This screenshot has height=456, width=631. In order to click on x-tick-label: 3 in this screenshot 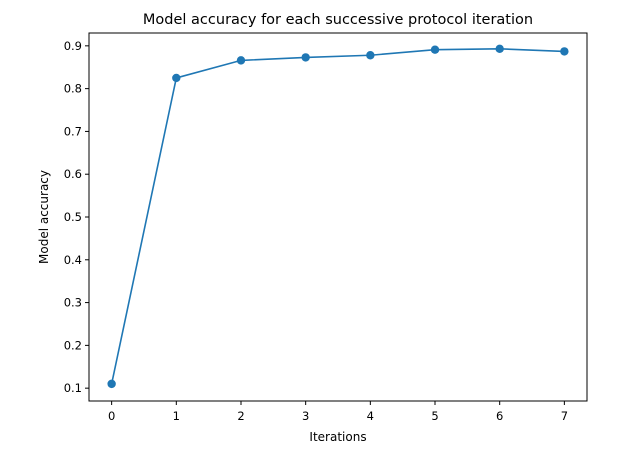, I will do `click(305, 416)`.